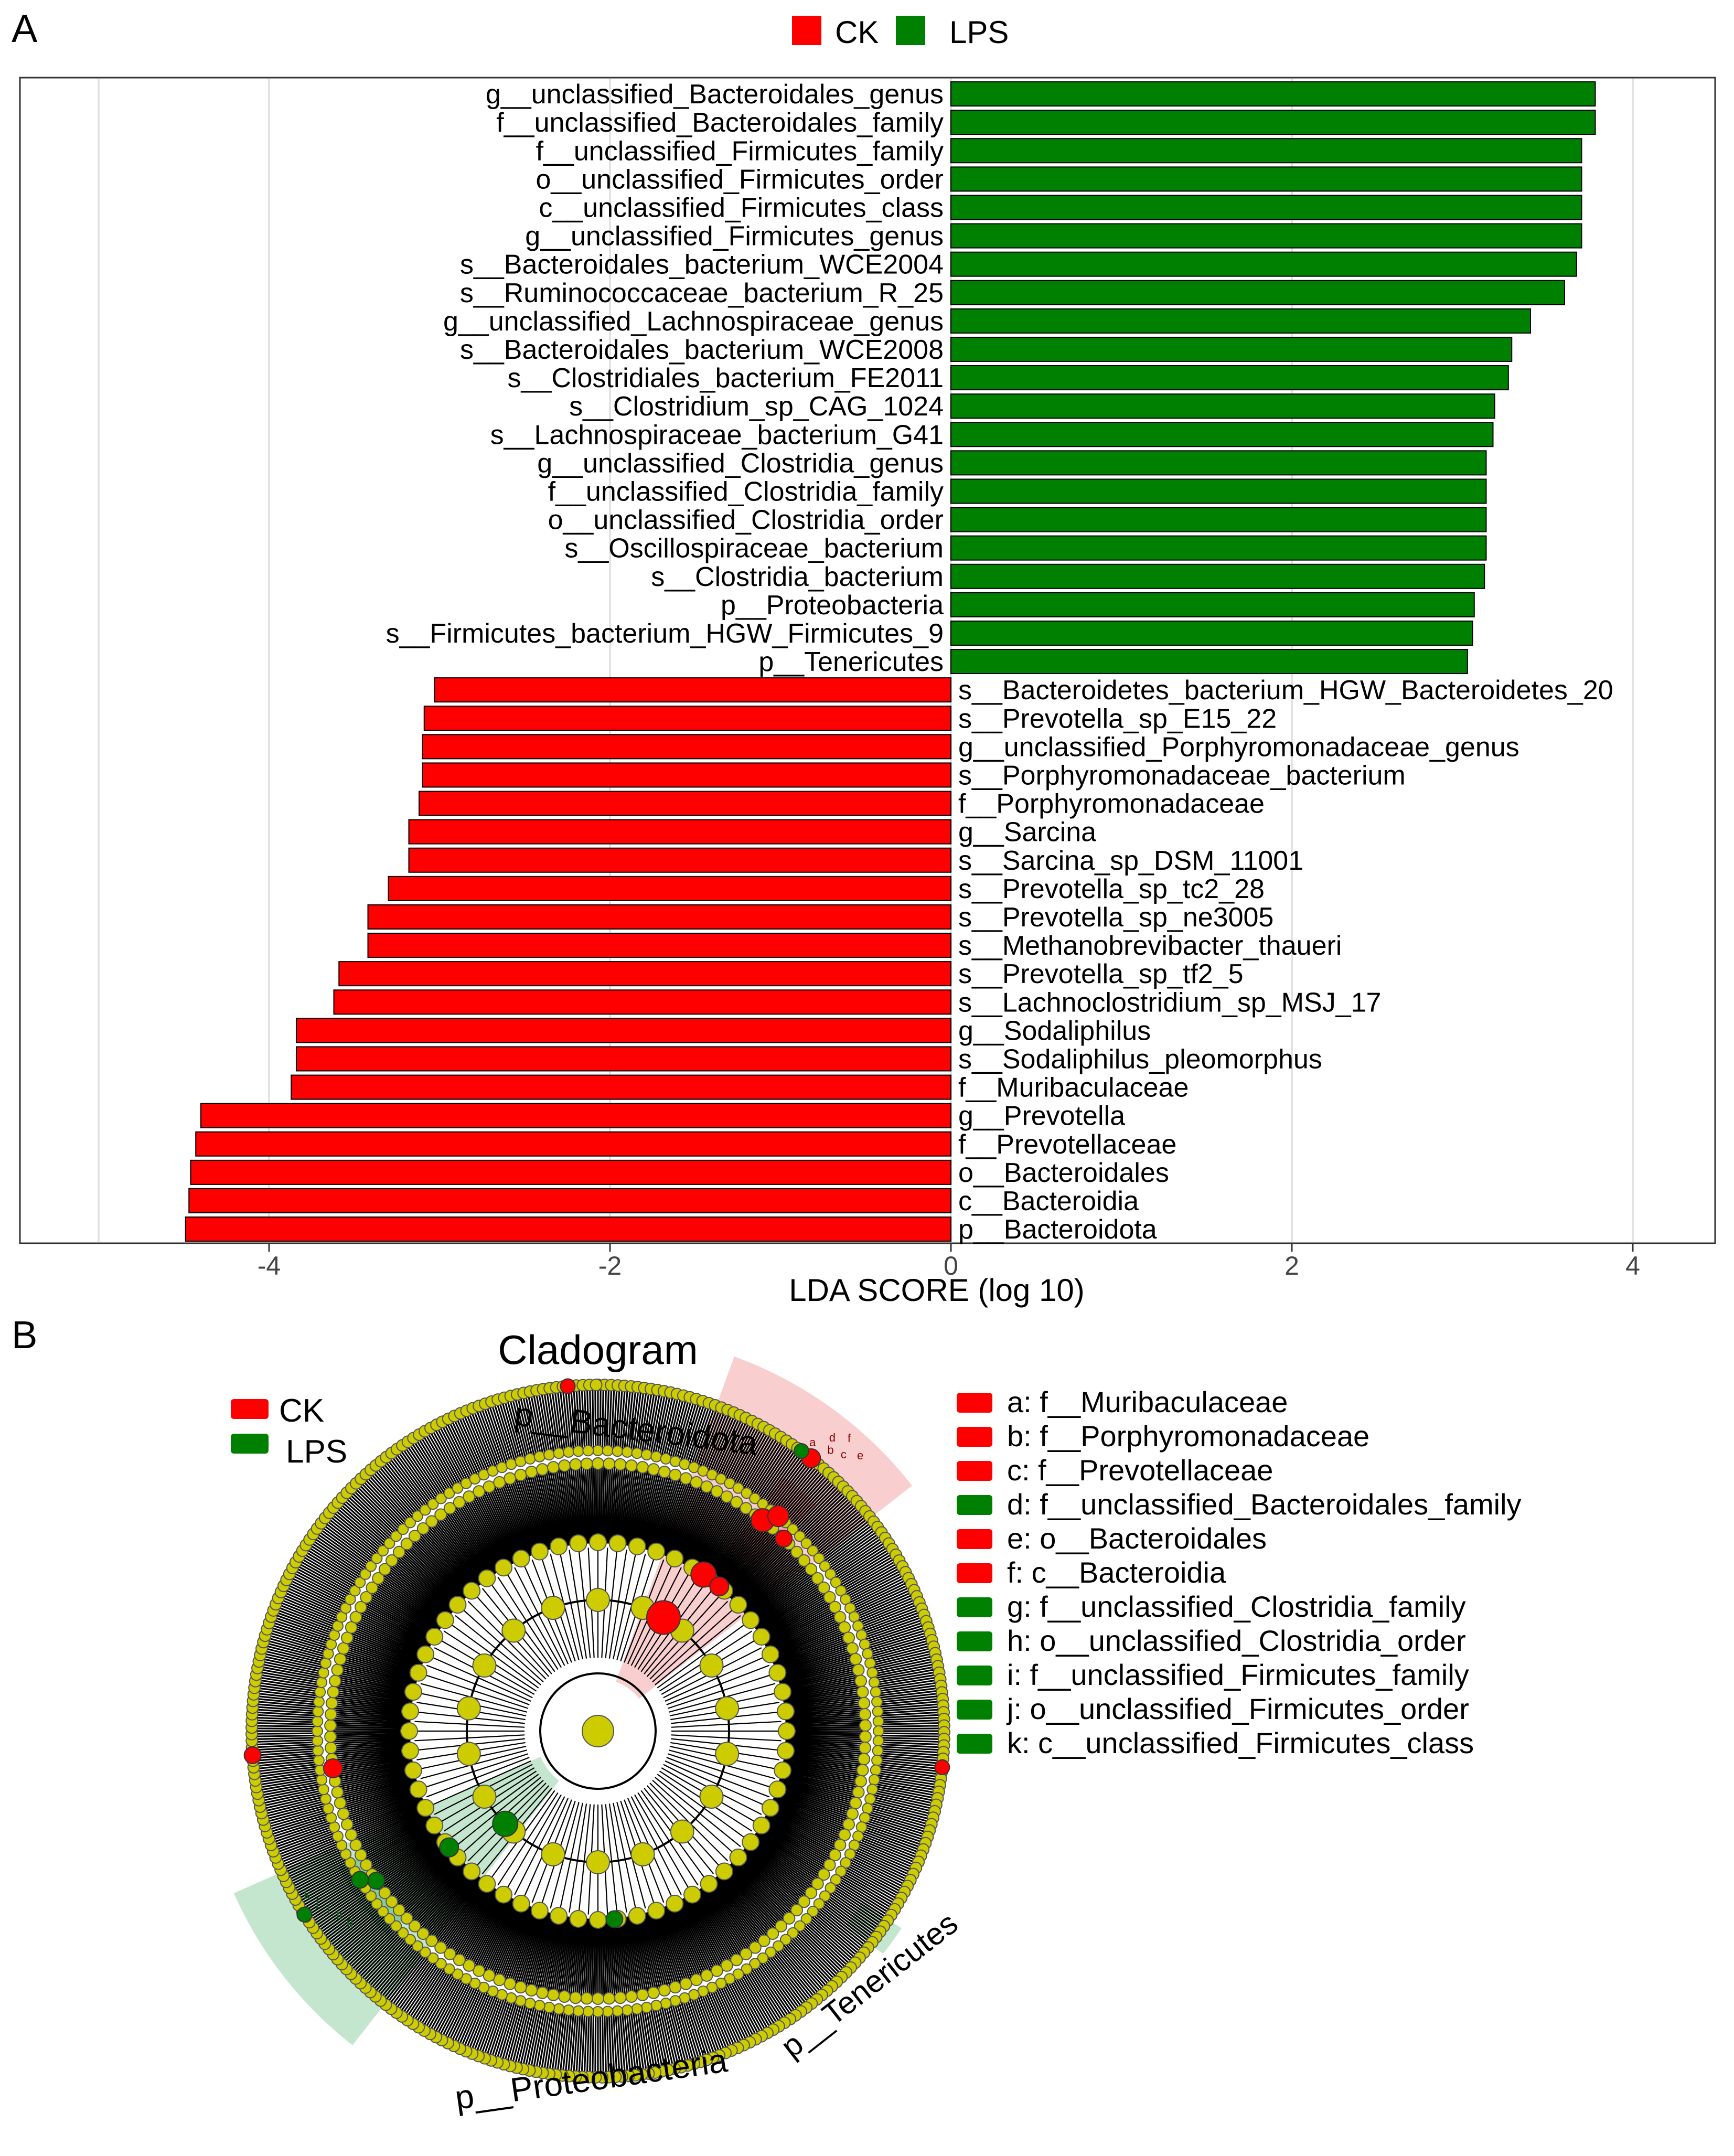 The height and width of the screenshot is (2156, 1734). I want to click on x-axis: -4 -2 0 2 4, so click(949, 1261).